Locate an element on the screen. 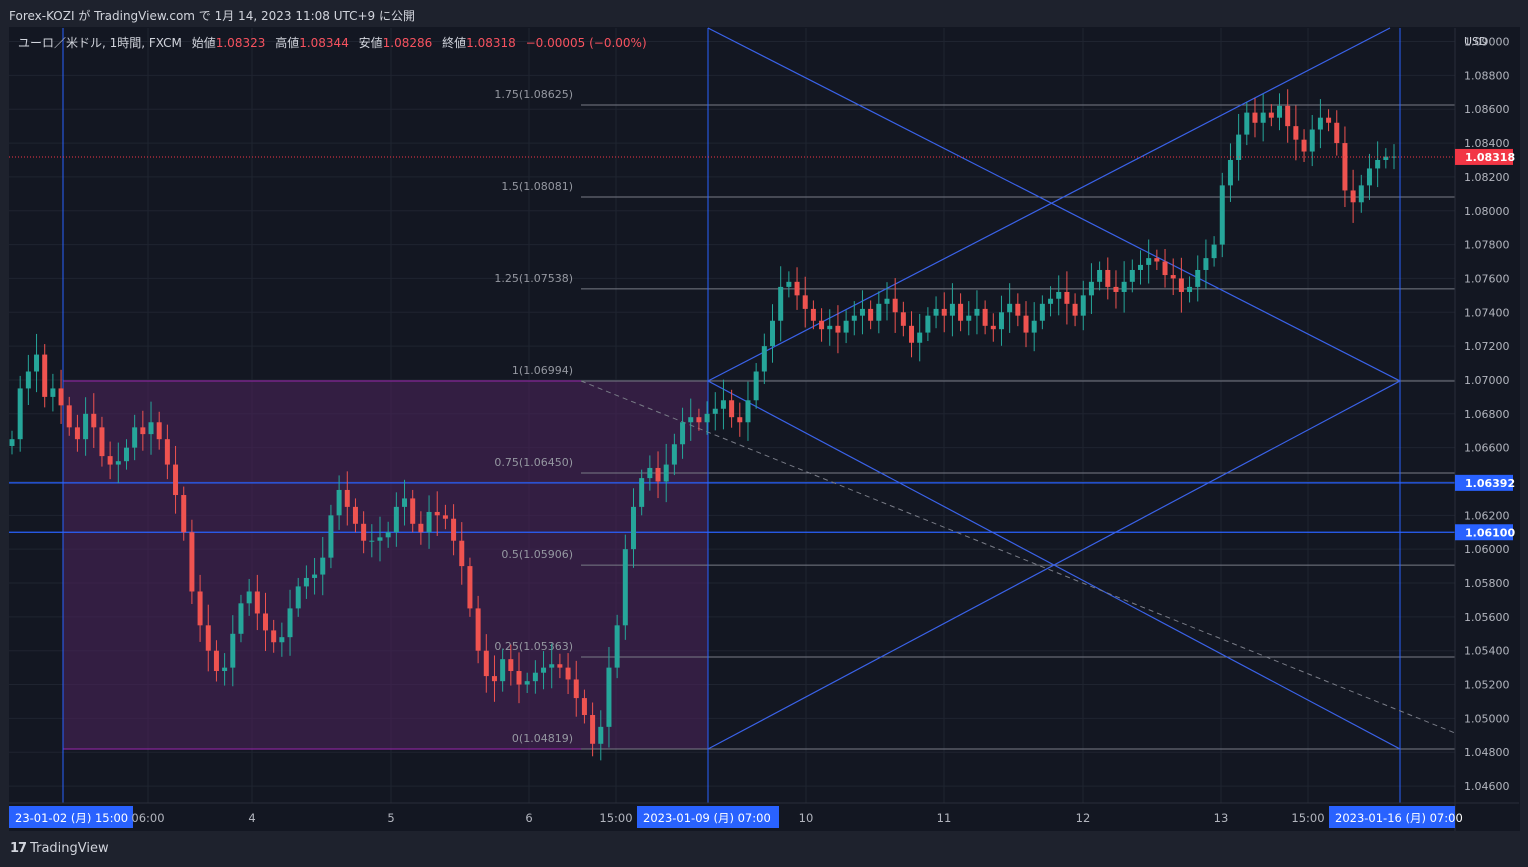 The width and height of the screenshot is (1528, 867). time-tag-label: 2023-01-09 (月) 07:00 is located at coordinates (707, 818).